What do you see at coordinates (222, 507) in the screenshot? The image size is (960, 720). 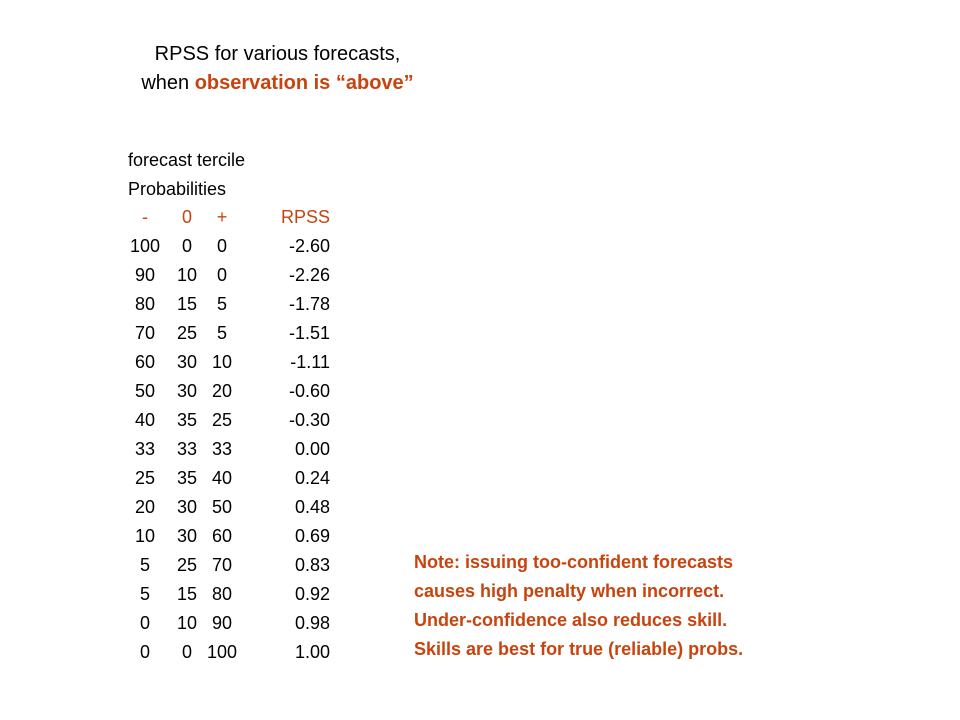 I see `cell-above: 50` at bounding box center [222, 507].